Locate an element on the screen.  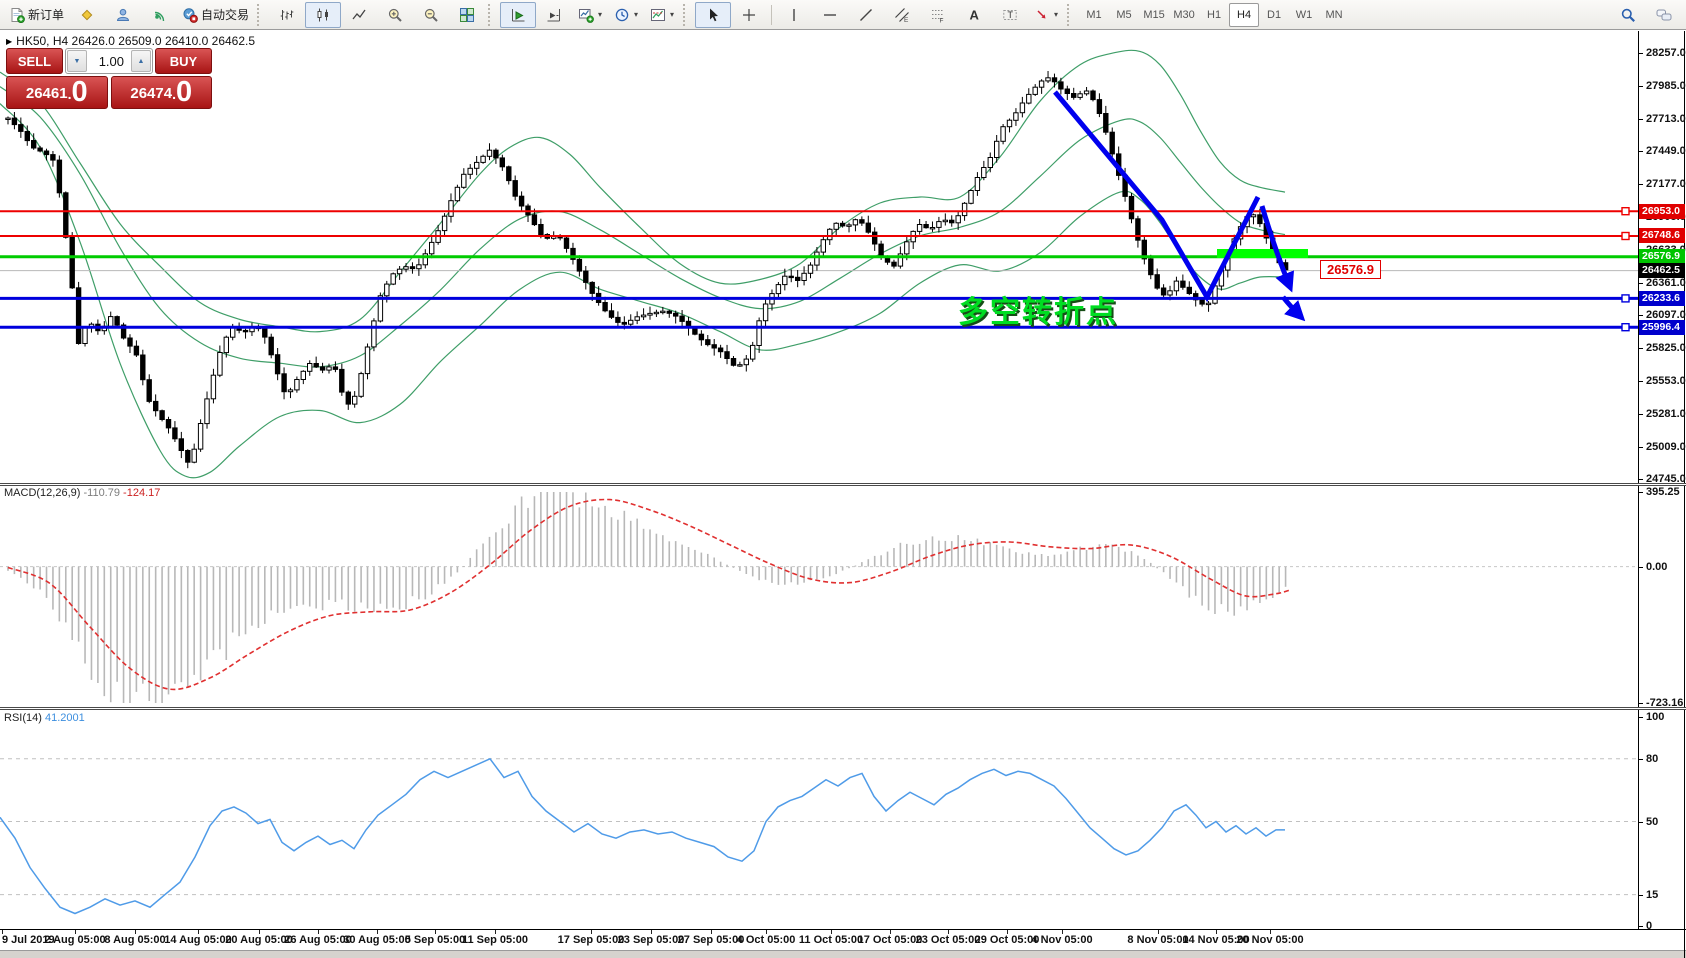
time-axis-label: 23 Oct 05:00 is located at coordinates (948, 940).